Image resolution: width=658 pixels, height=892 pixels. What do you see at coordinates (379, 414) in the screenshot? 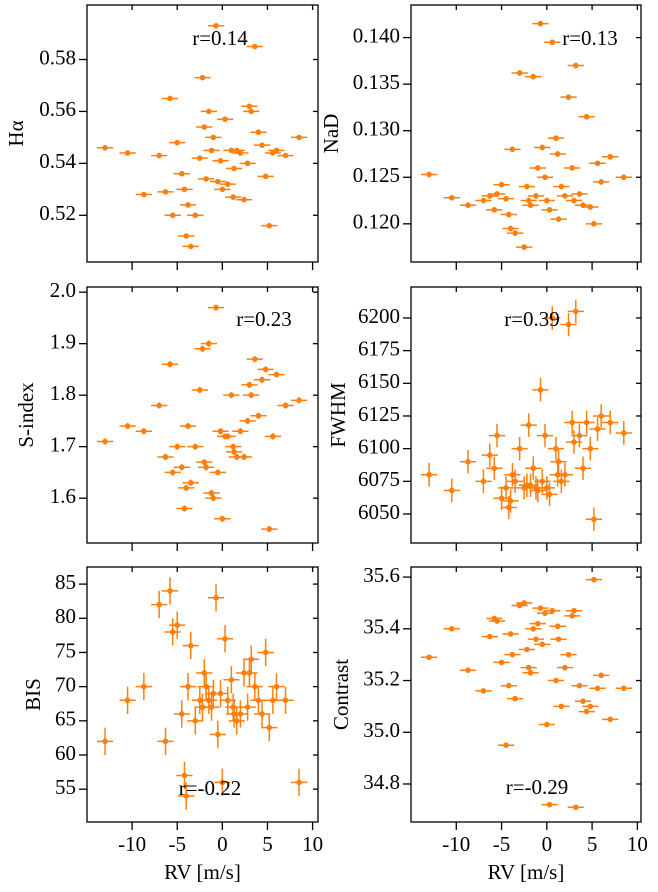
I see `y-tick-label: 6125` at bounding box center [379, 414].